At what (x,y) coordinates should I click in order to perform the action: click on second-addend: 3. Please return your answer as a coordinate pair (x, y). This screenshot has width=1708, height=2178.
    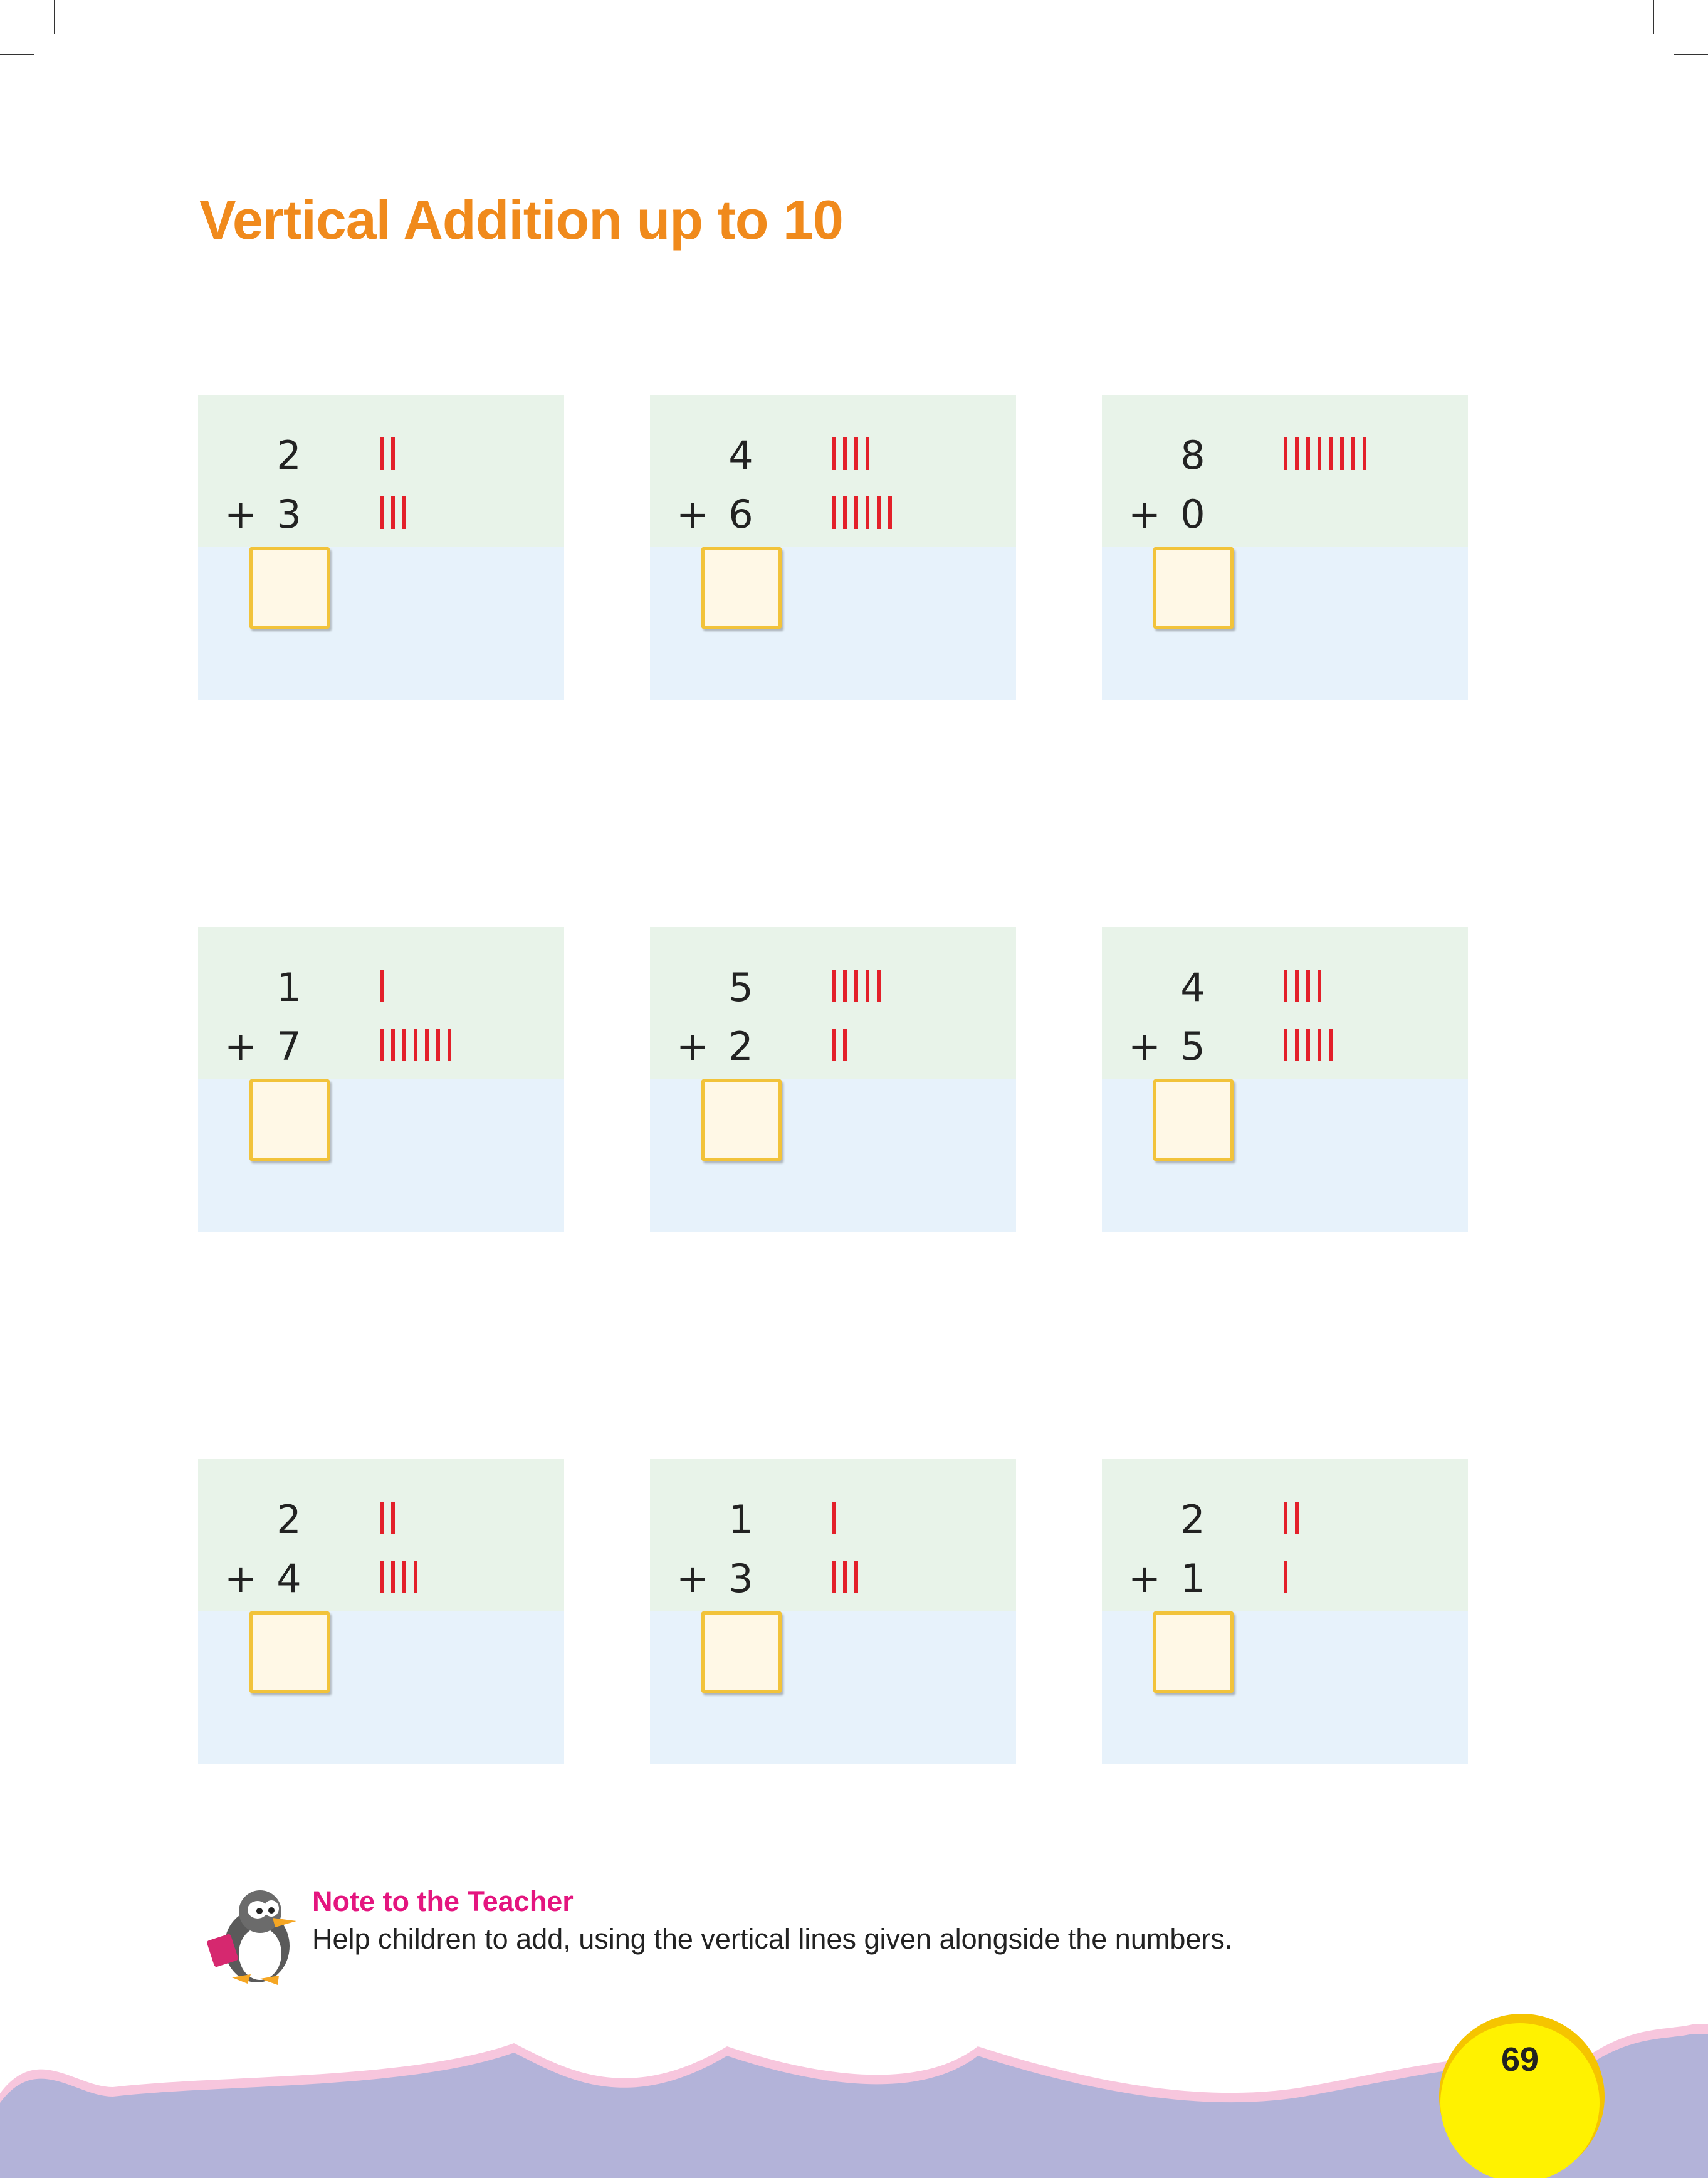
    Looking at the image, I should click on (741, 1578).